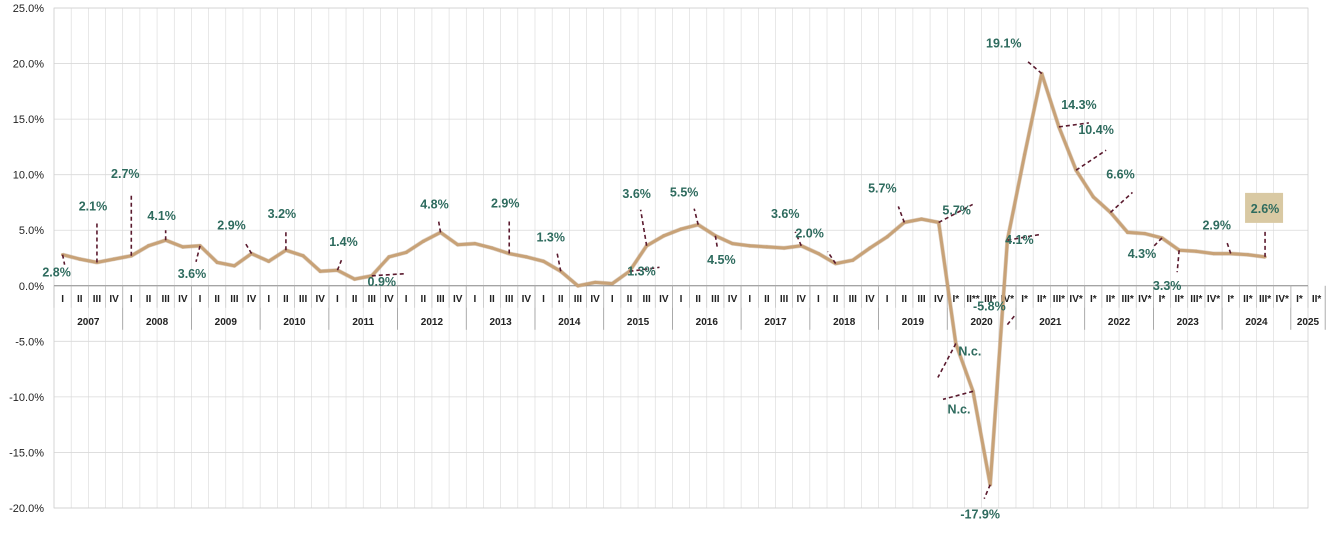 The width and height of the screenshot is (1331, 535). Describe the element at coordinates (161, 216) in the screenshot. I see `data-label: 4.1%` at that location.